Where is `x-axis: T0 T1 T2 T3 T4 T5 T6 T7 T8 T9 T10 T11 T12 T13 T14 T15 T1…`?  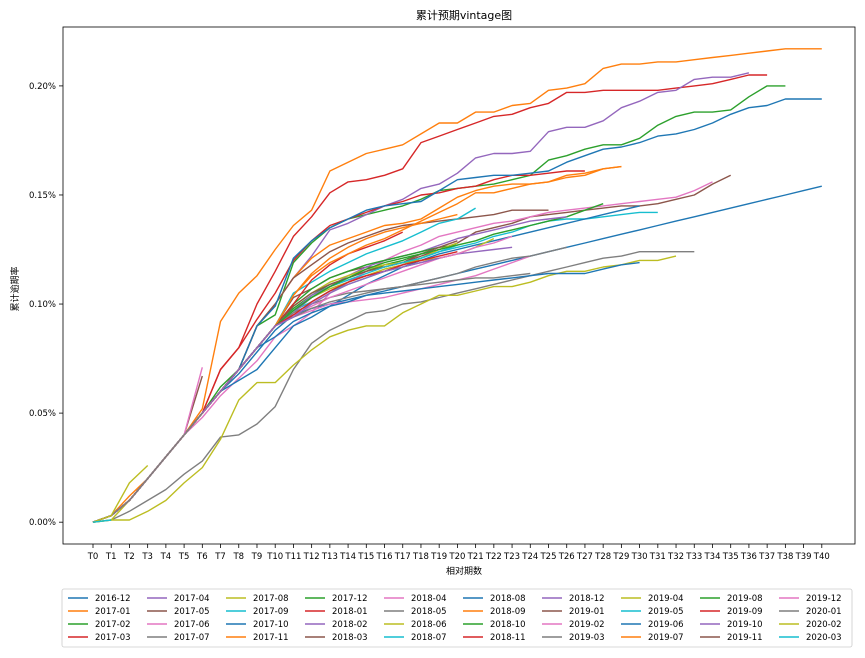
x-axis: T0 T1 T2 T3 T4 T5 T6 T7 T8 T9 T10 T11 T12 T13 T14 T15 T1… is located at coordinates (458, 553).